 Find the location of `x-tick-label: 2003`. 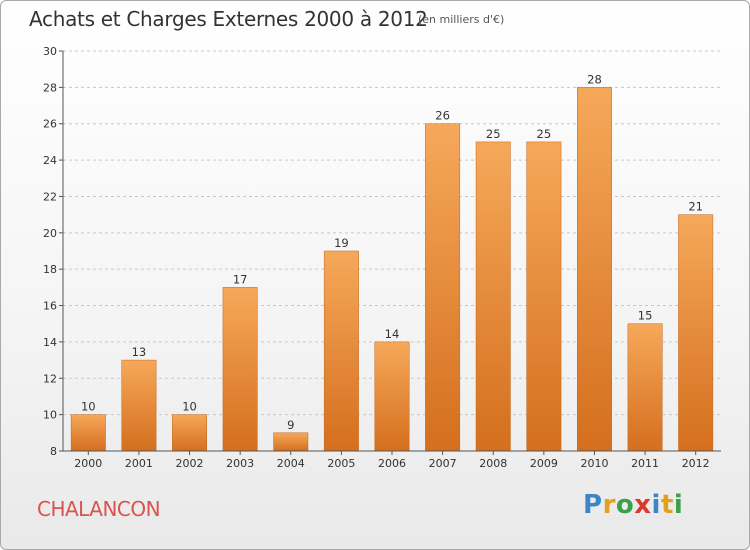

x-tick-label: 2003 is located at coordinates (240, 463).